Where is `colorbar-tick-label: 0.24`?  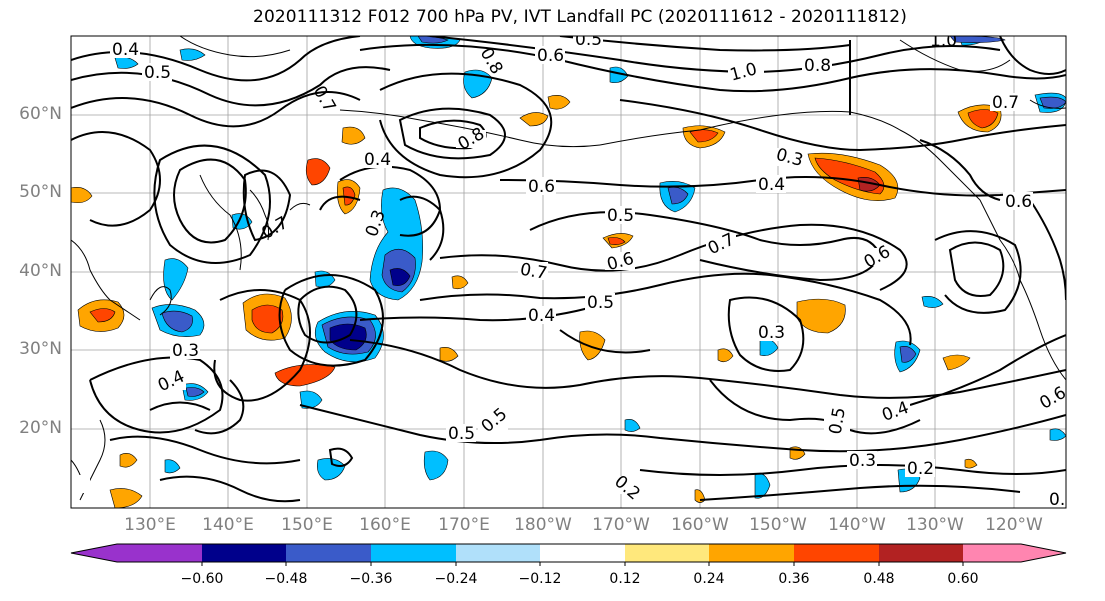 colorbar-tick-label: 0.24 is located at coordinates (709, 579).